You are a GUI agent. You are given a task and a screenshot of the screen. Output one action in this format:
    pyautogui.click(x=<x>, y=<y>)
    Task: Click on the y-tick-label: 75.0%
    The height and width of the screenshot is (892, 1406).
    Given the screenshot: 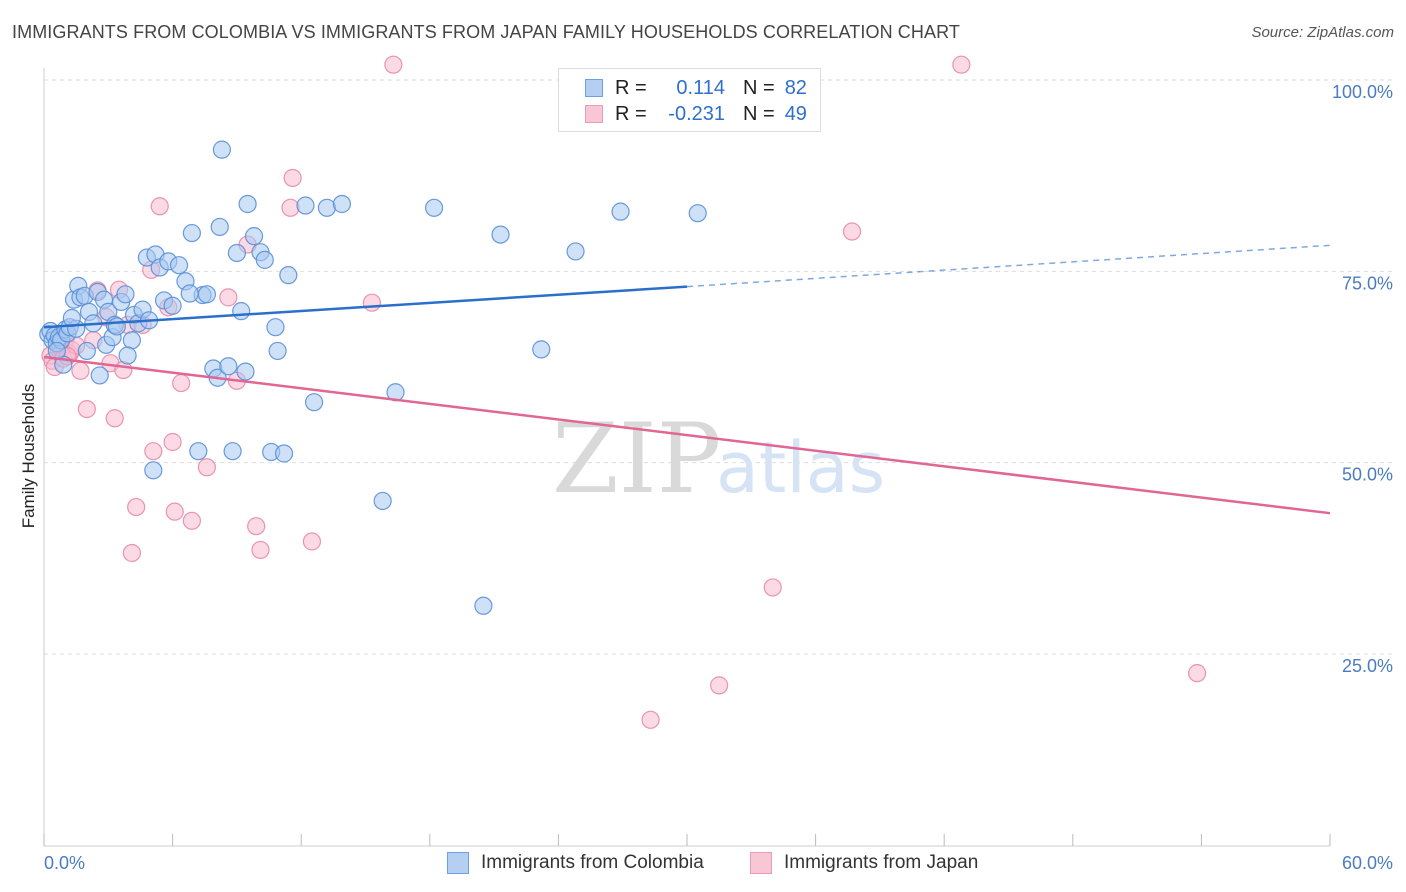 What is the action you would take?
    pyautogui.click(x=1367, y=283)
    